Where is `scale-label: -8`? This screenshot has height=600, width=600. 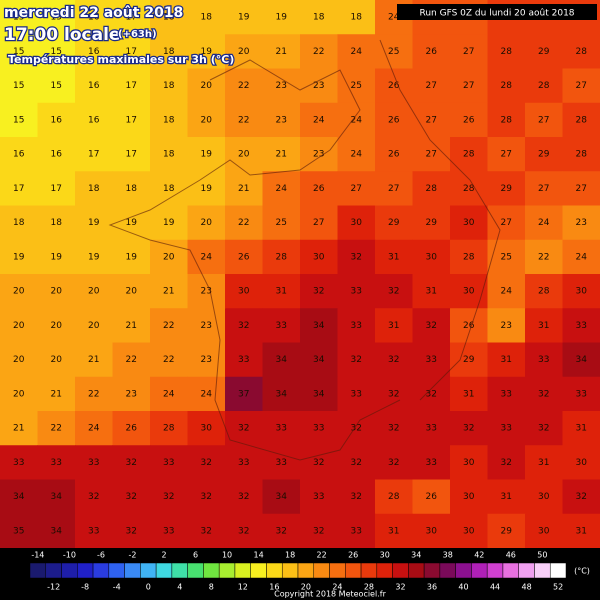
scale-label: -8 is located at coordinates (85, 587).